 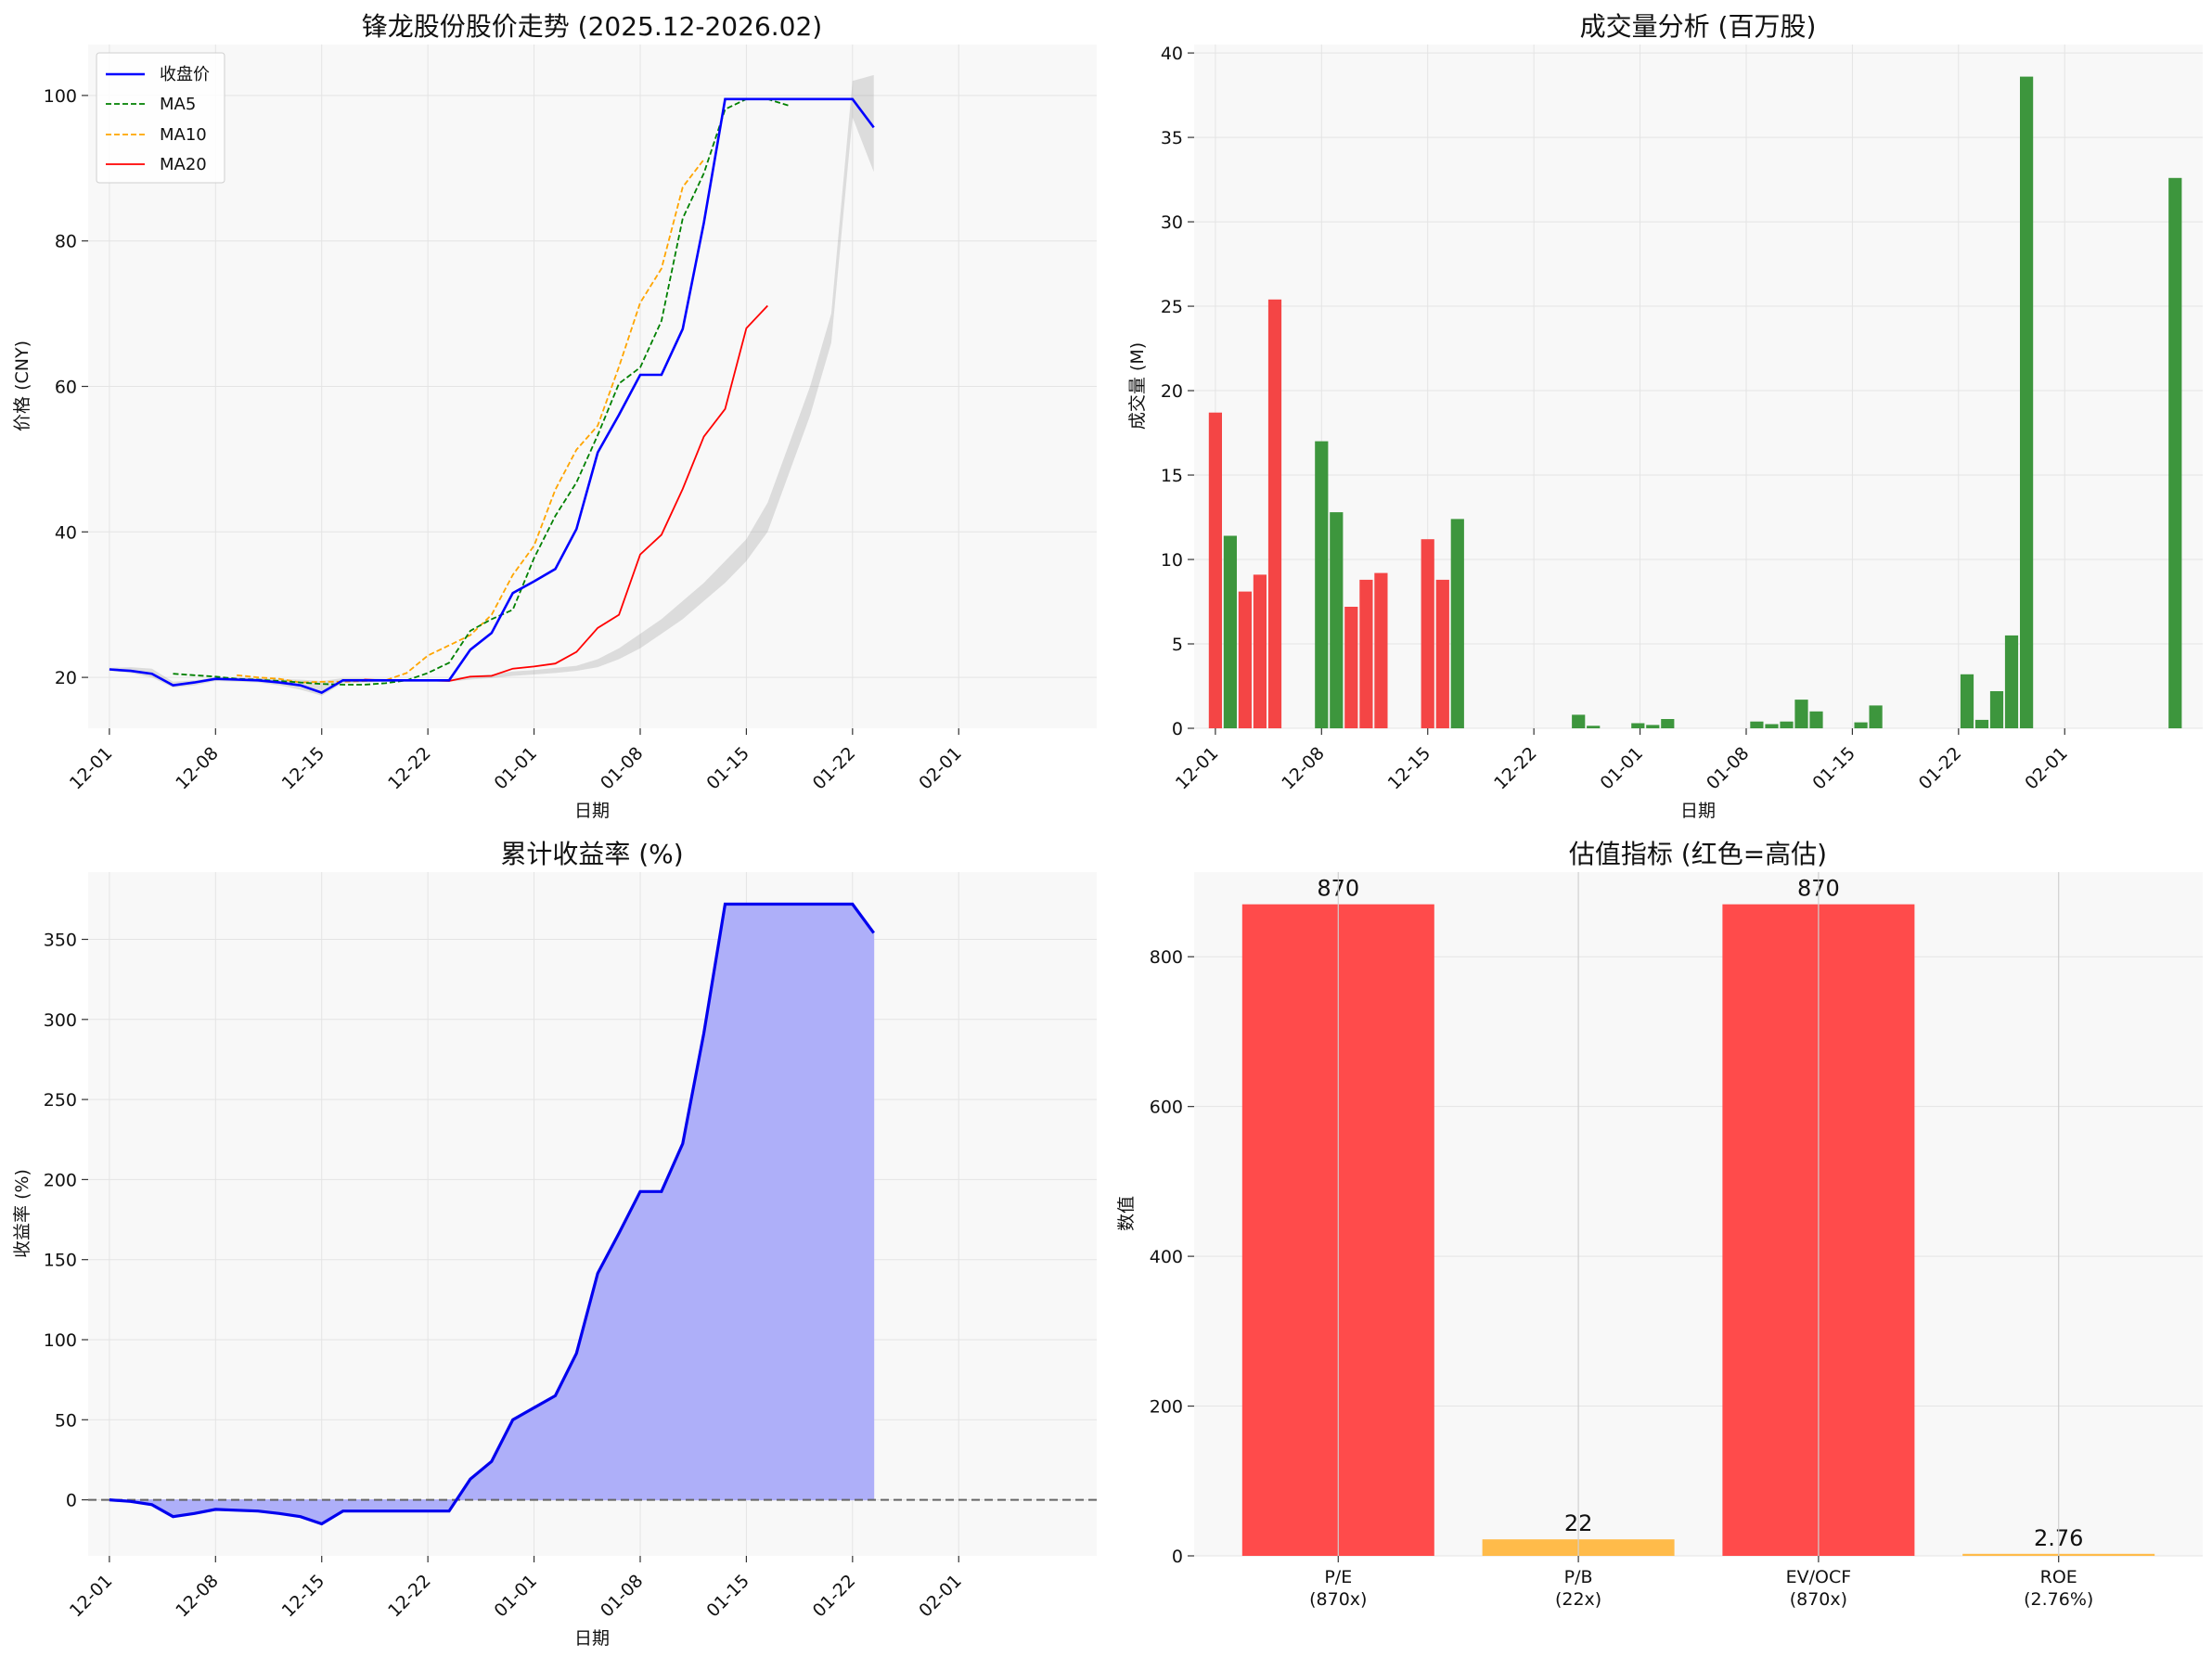 What do you see at coordinates (1126, 1214) in the screenshot?
I see `valuation-y-axis-label: 数值` at bounding box center [1126, 1214].